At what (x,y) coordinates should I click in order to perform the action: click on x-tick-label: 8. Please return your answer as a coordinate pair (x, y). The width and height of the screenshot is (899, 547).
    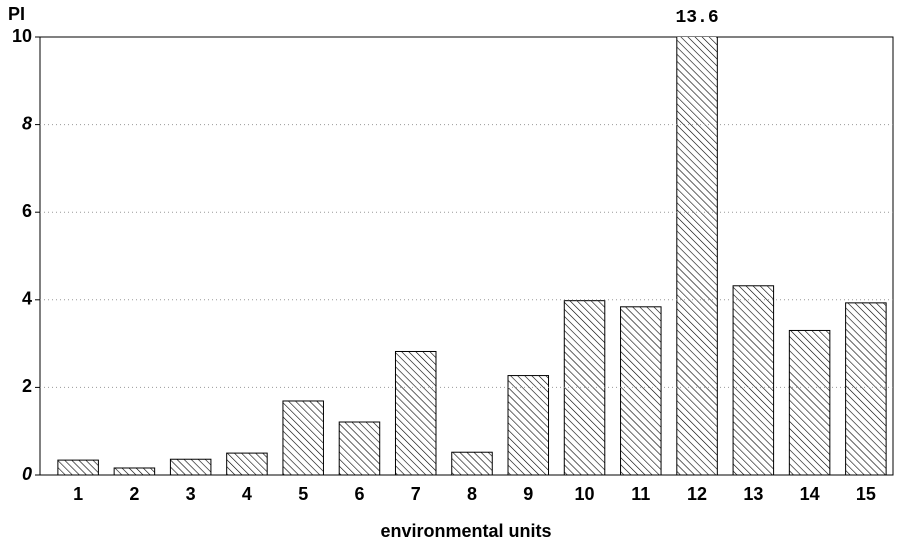
    Looking at the image, I should click on (472, 494).